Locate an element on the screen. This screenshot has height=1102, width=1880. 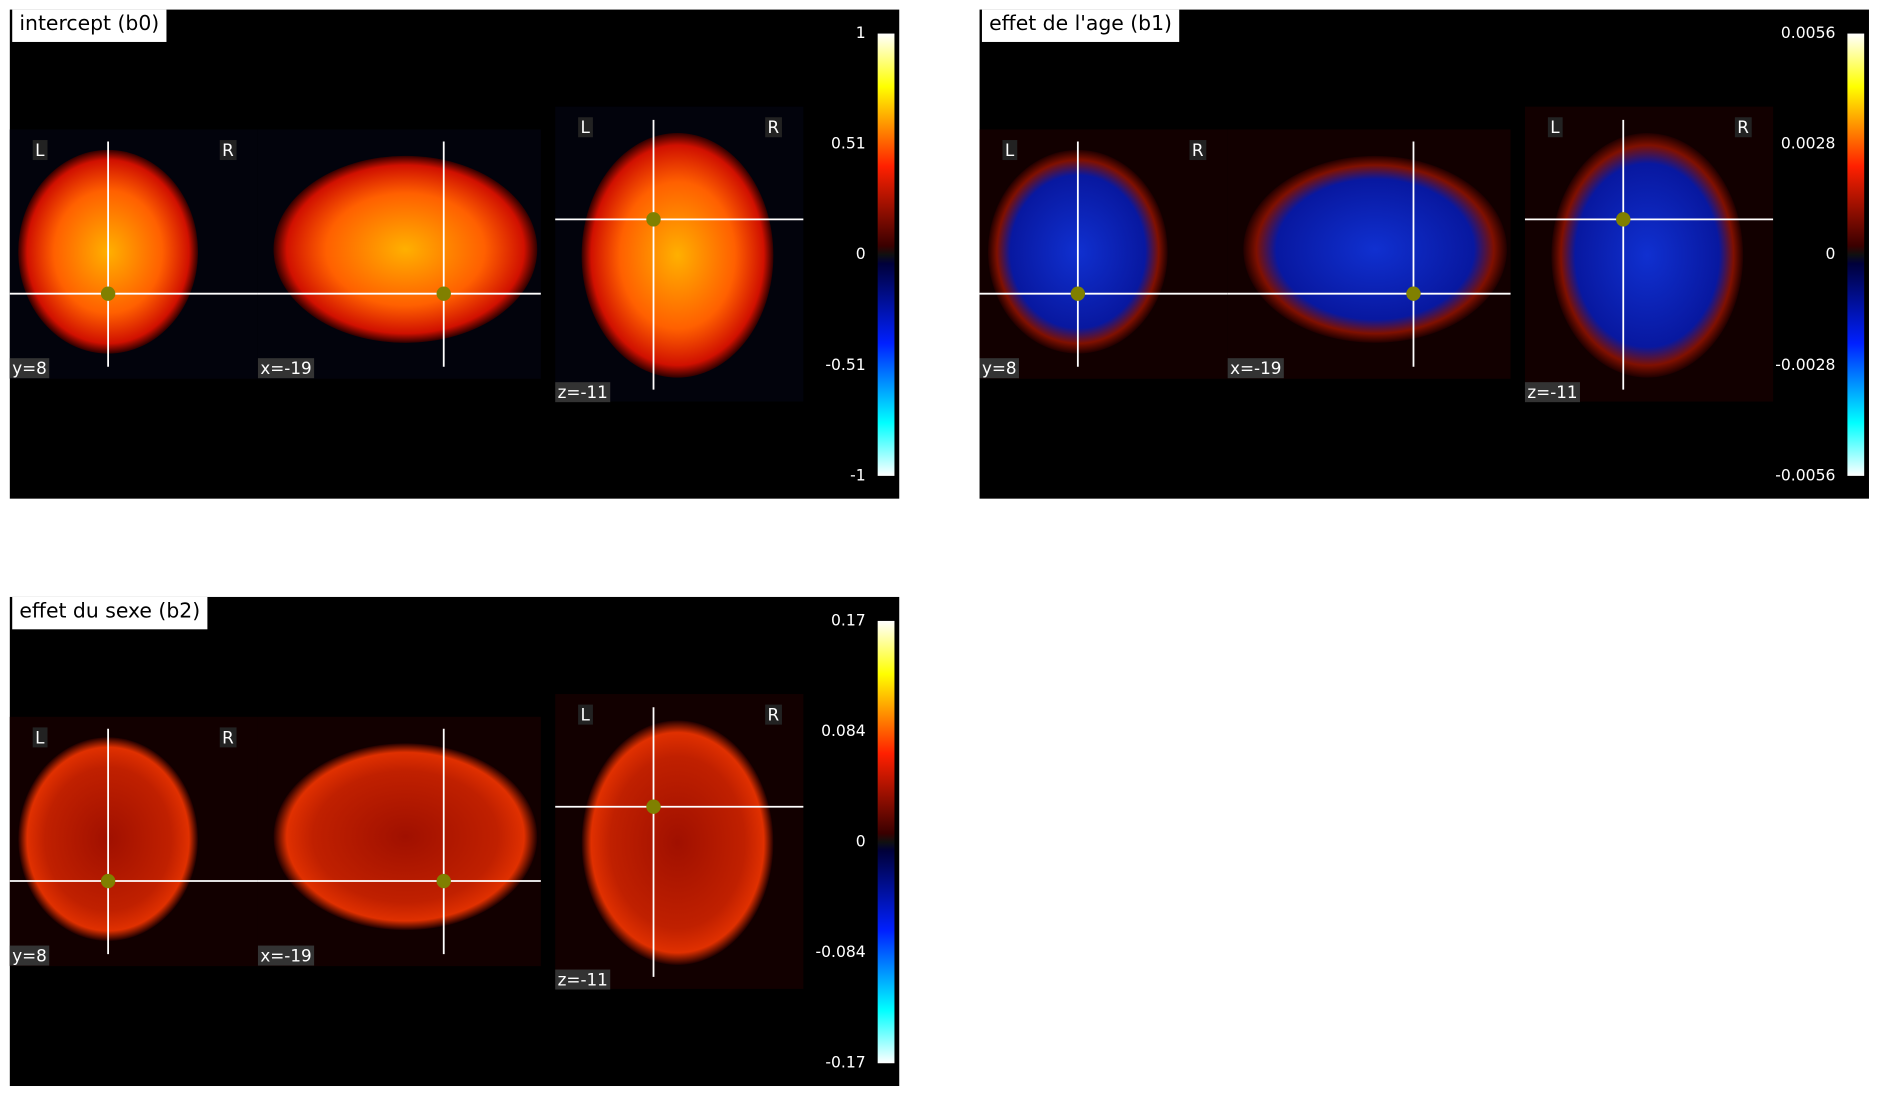
panel-title: intercept (b0) is located at coordinates (89, 23).